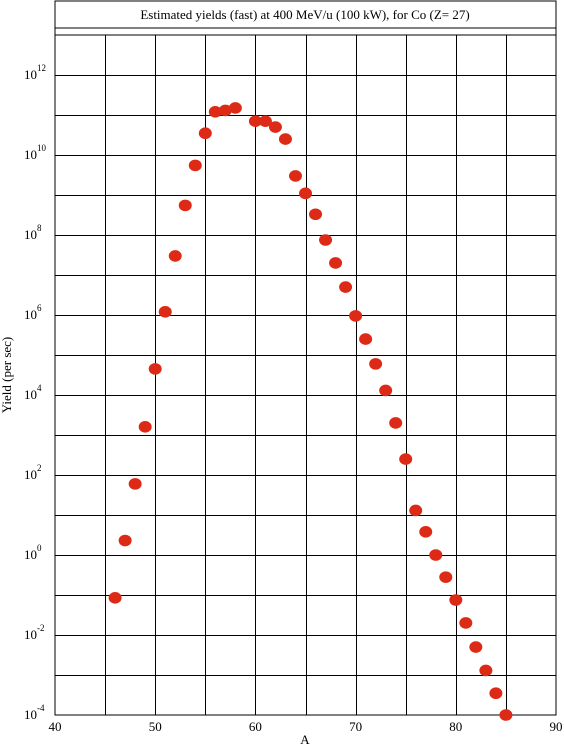 The image size is (564, 748). Describe the element at coordinates (33, 552) in the screenshot. I see `y-tick-label: 10⁰` at that location.